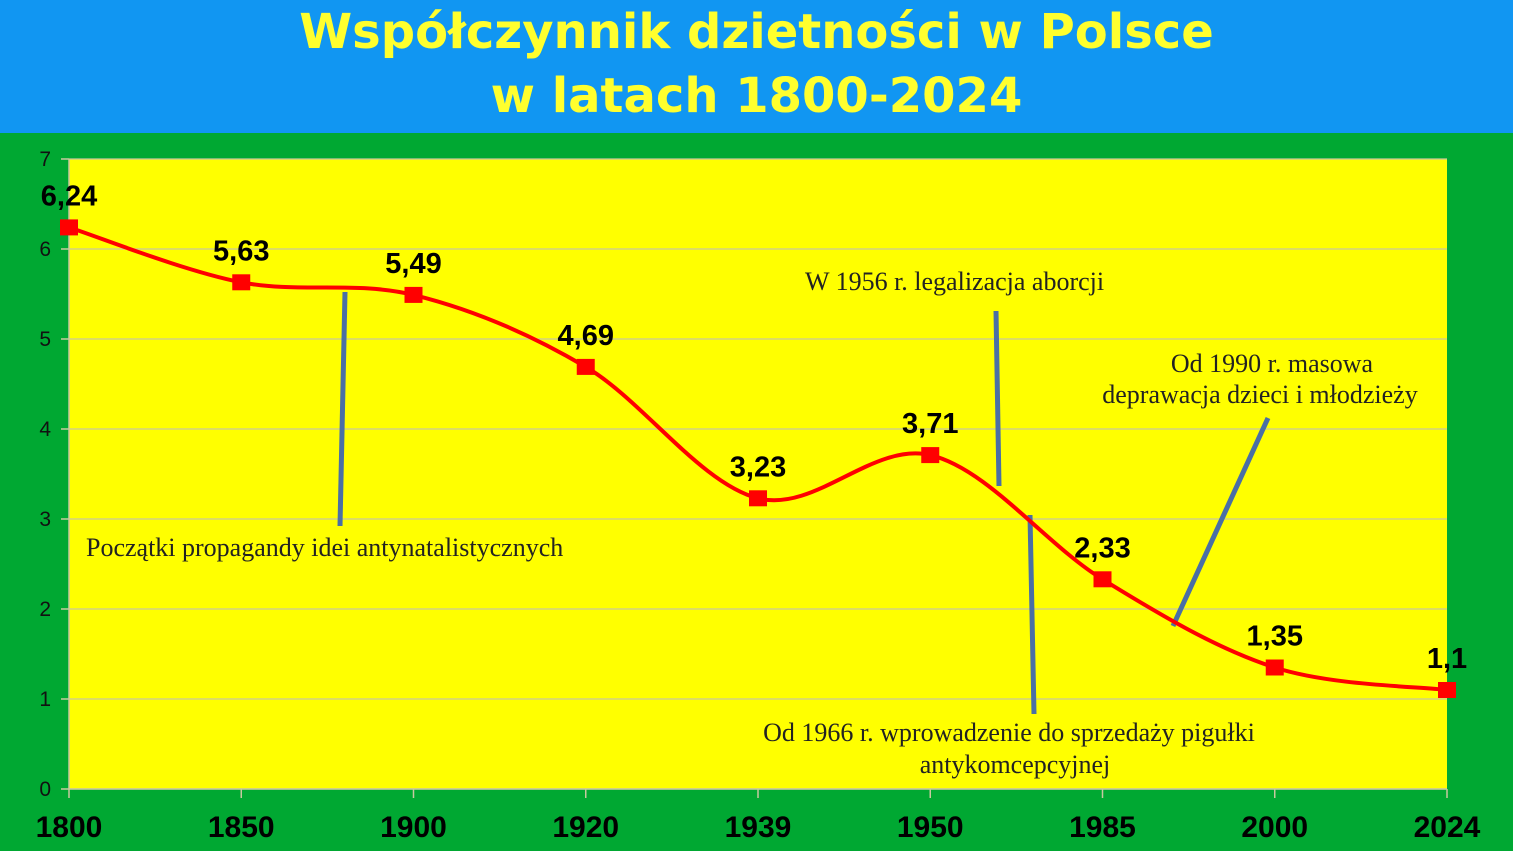 This screenshot has width=1513, height=851. I want to click on data-label: 1,1, so click(1447, 659).